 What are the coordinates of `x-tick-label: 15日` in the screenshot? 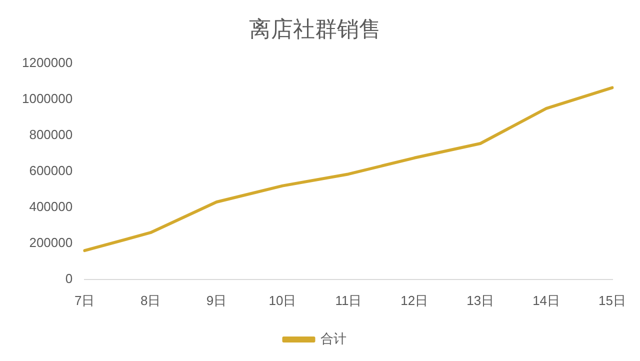 It's located at (612, 300).